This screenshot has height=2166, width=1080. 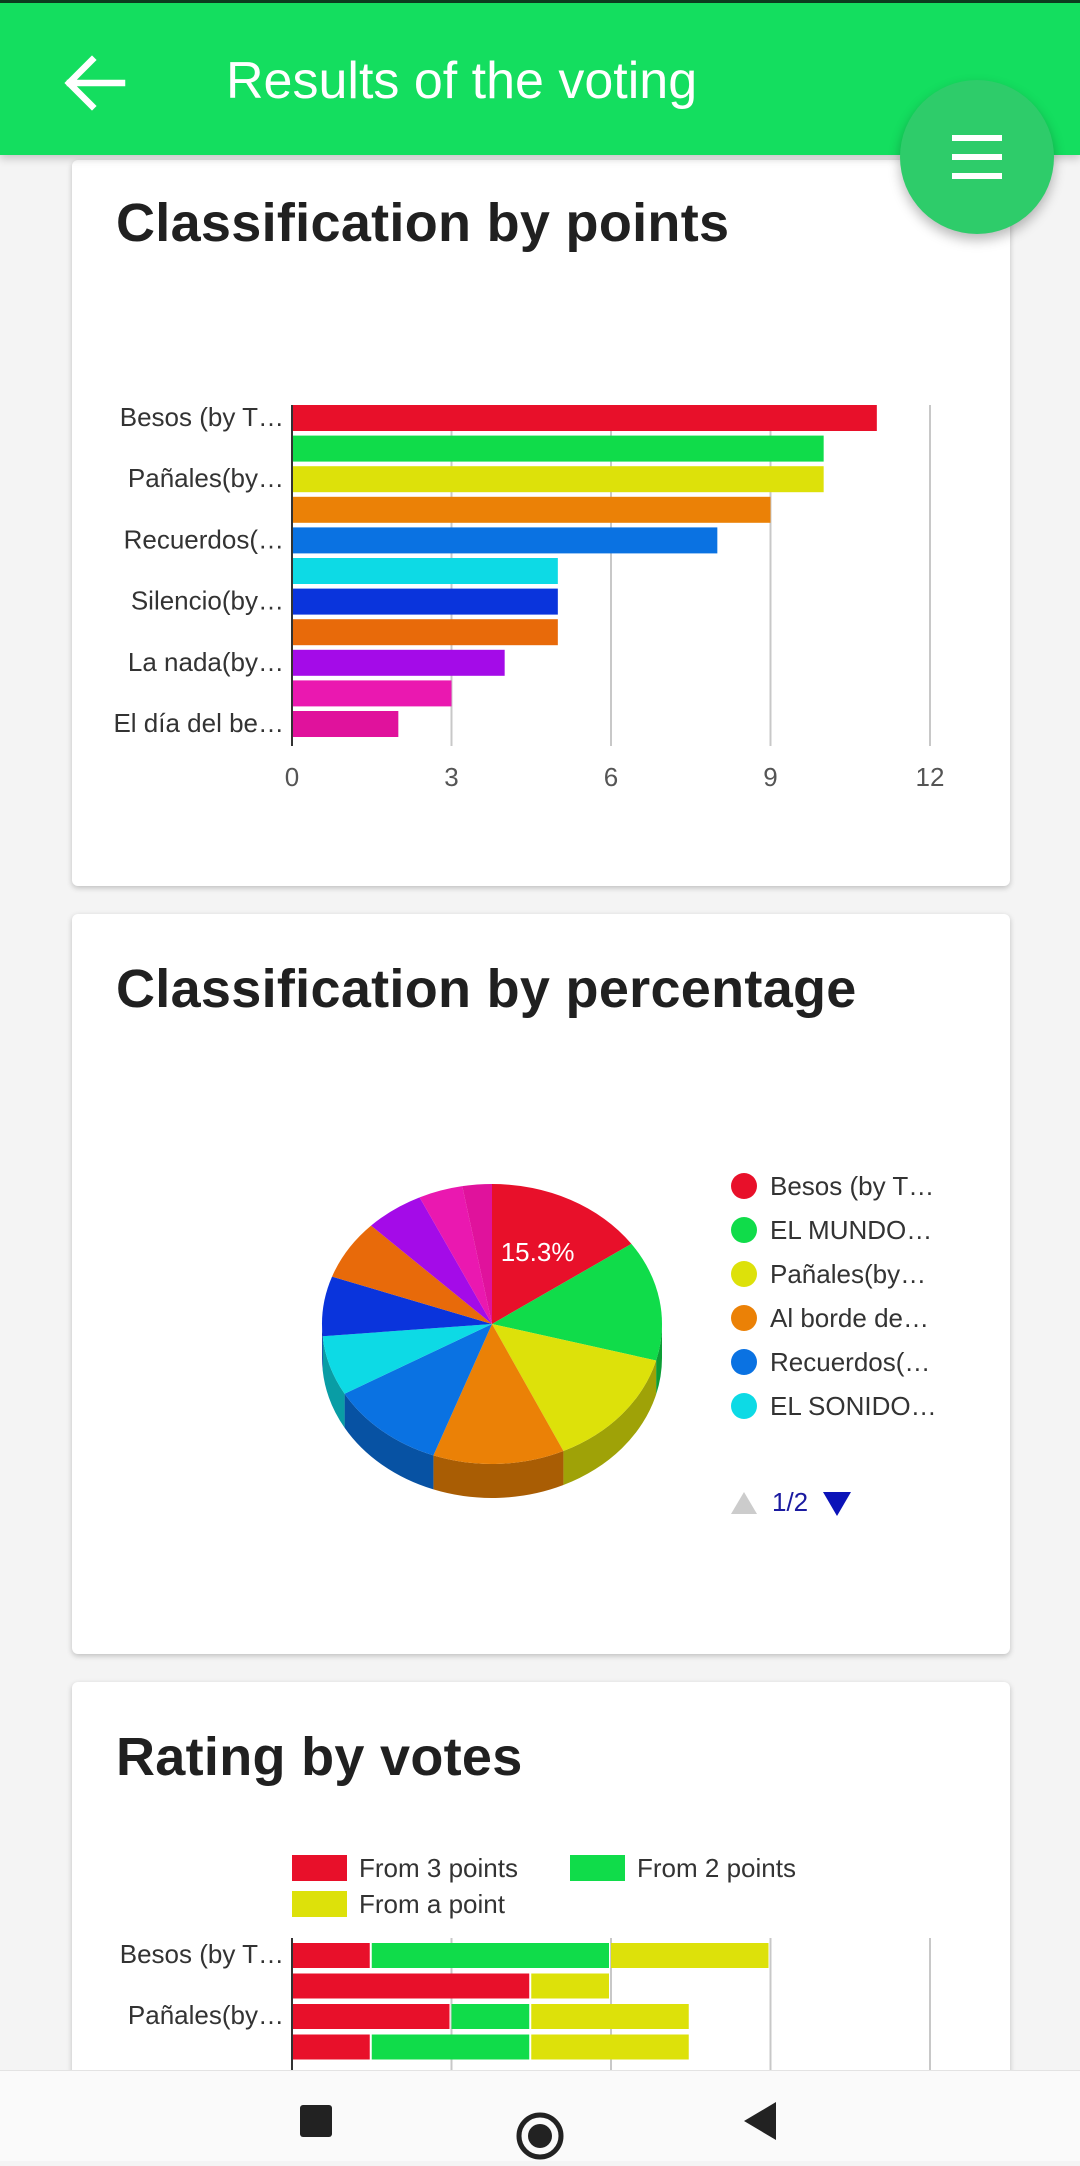 What do you see at coordinates (611, 777) in the screenshot?
I see `x-tick-label: 6` at bounding box center [611, 777].